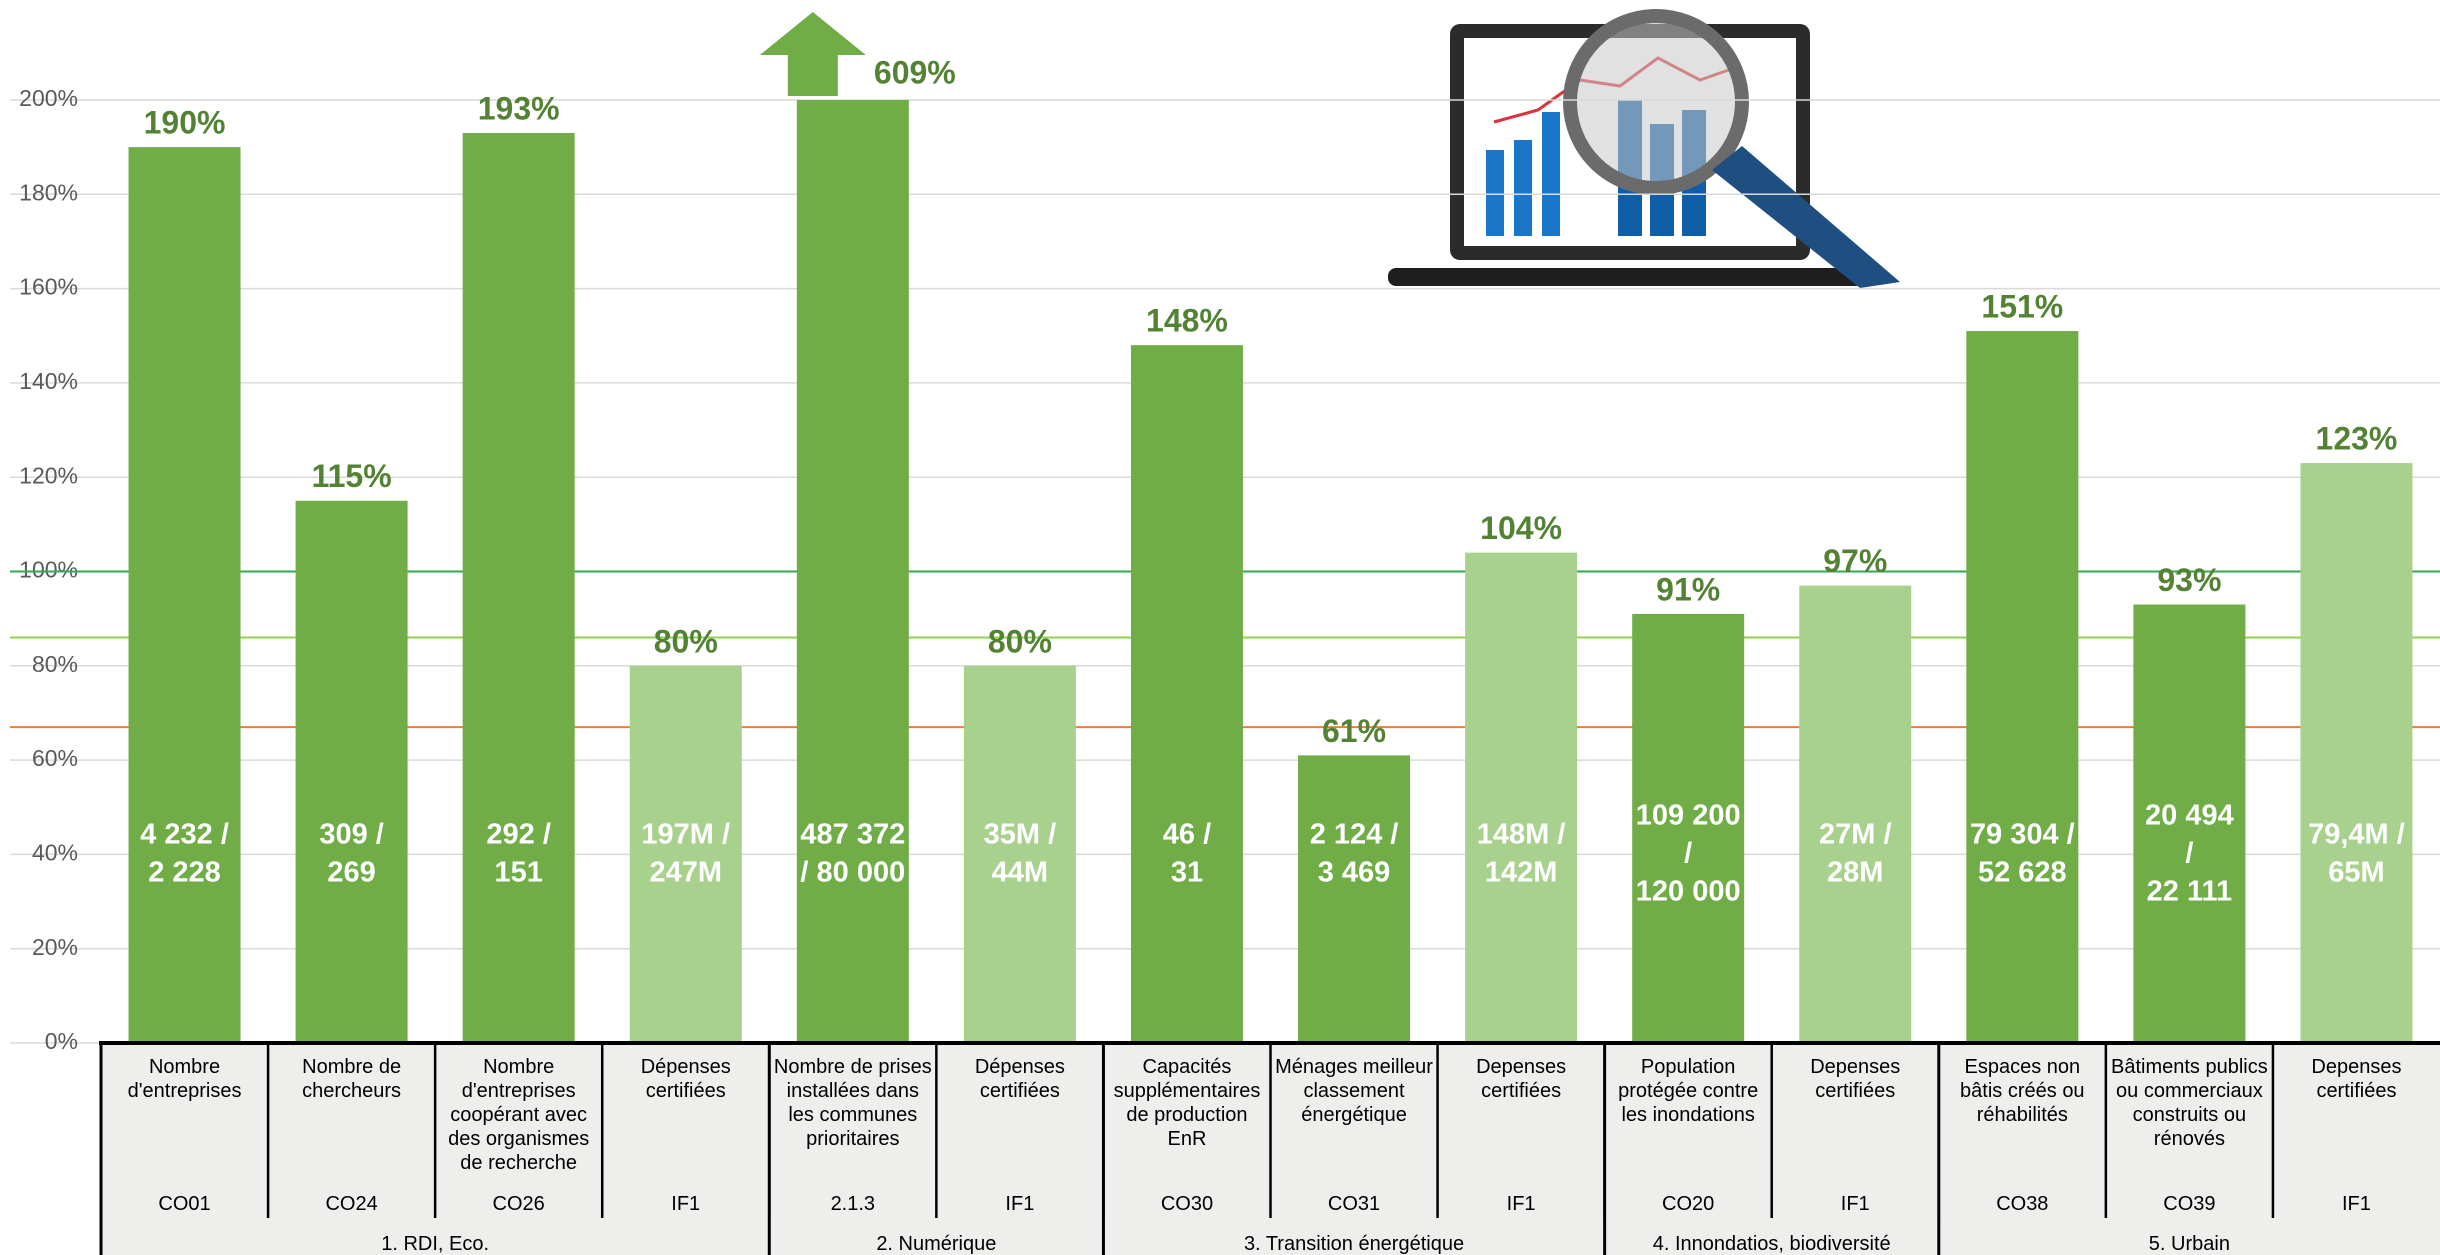  Describe the element at coordinates (1521, 528) in the screenshot. I see `value-label: 104%` at that location.